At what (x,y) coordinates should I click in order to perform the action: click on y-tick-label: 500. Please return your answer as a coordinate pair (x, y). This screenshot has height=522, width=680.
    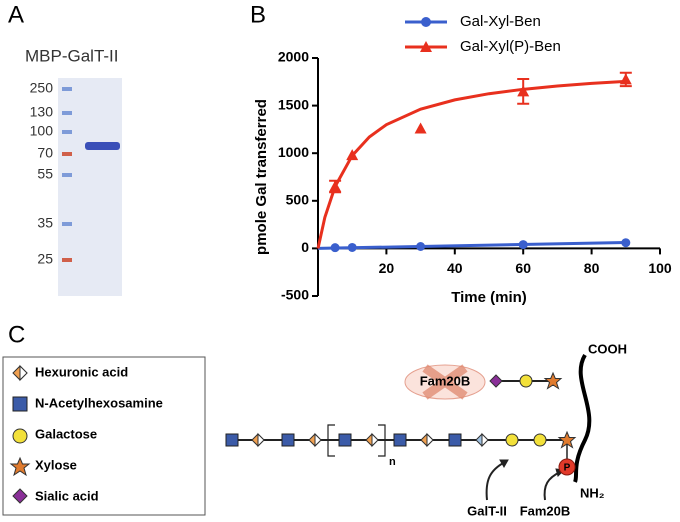
    Looking at the image, I should click on (298, 200).